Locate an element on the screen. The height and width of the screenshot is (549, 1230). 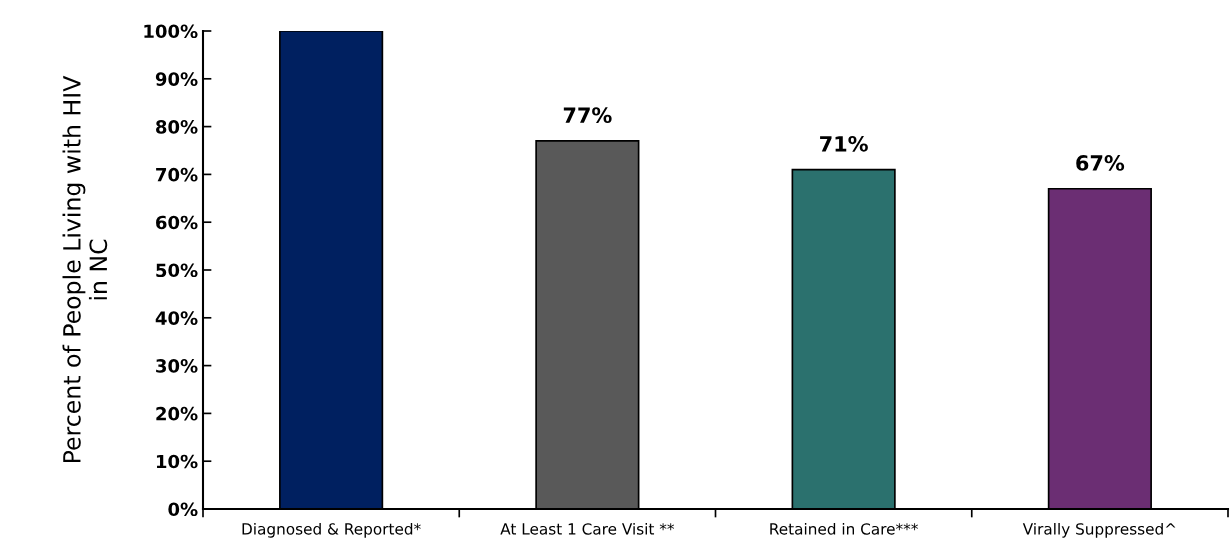
x-tick-label: Diagnosed & Reported* is located at coordinates (331, 530).